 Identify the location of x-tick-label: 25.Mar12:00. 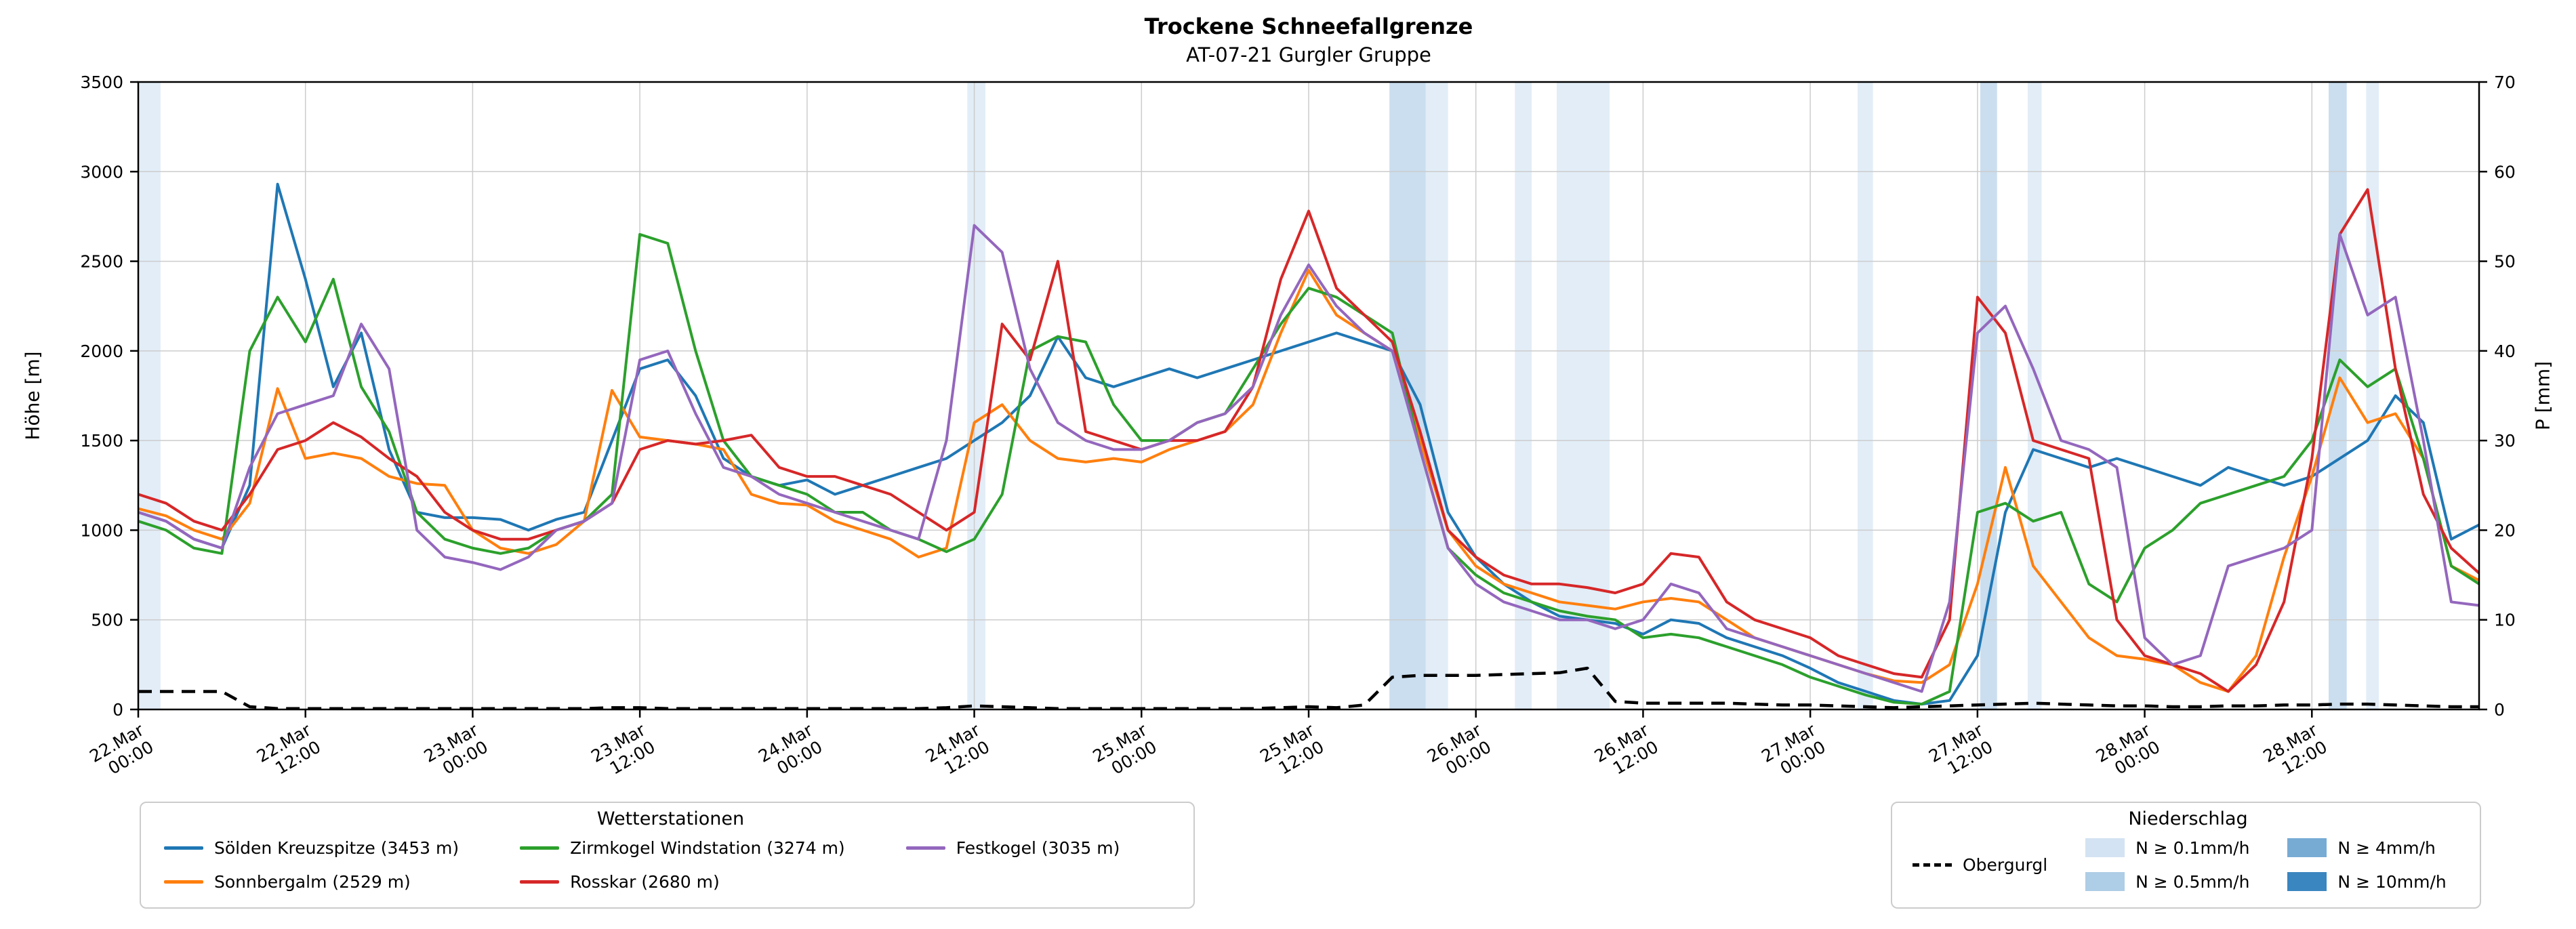
(1292, 752).